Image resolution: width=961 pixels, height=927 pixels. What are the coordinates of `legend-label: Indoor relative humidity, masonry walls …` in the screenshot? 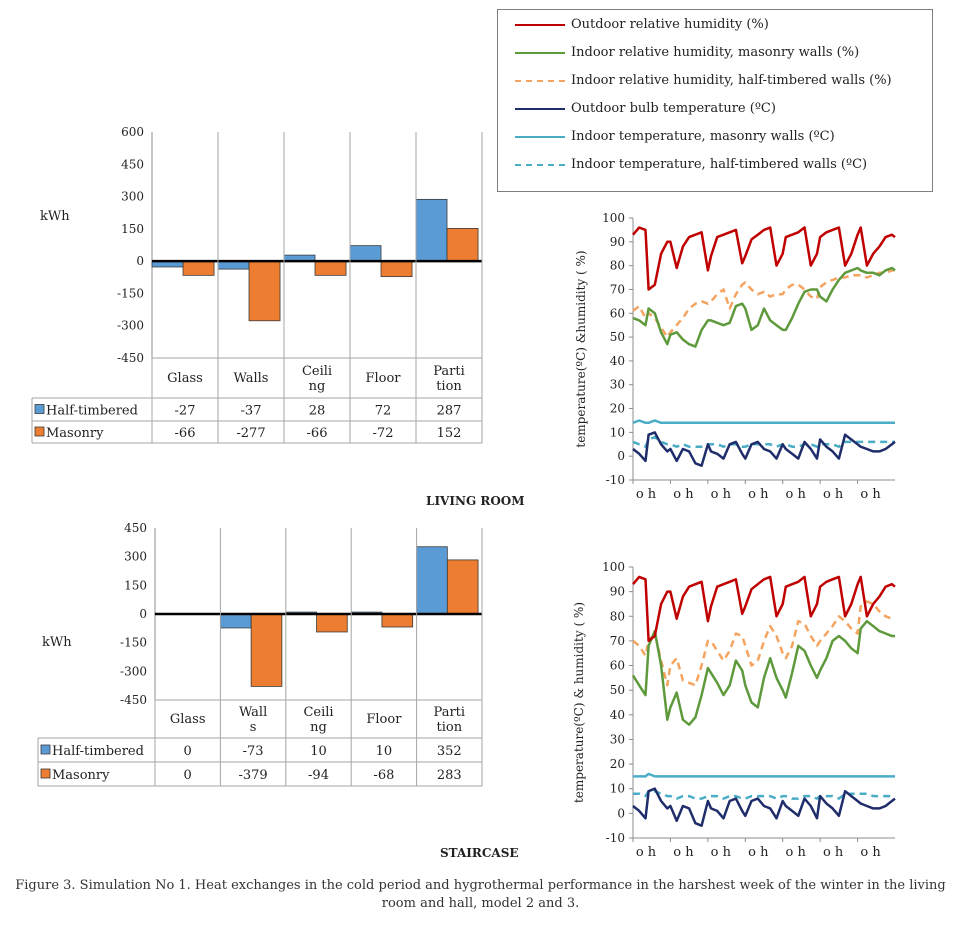 It's located at (715, 52).